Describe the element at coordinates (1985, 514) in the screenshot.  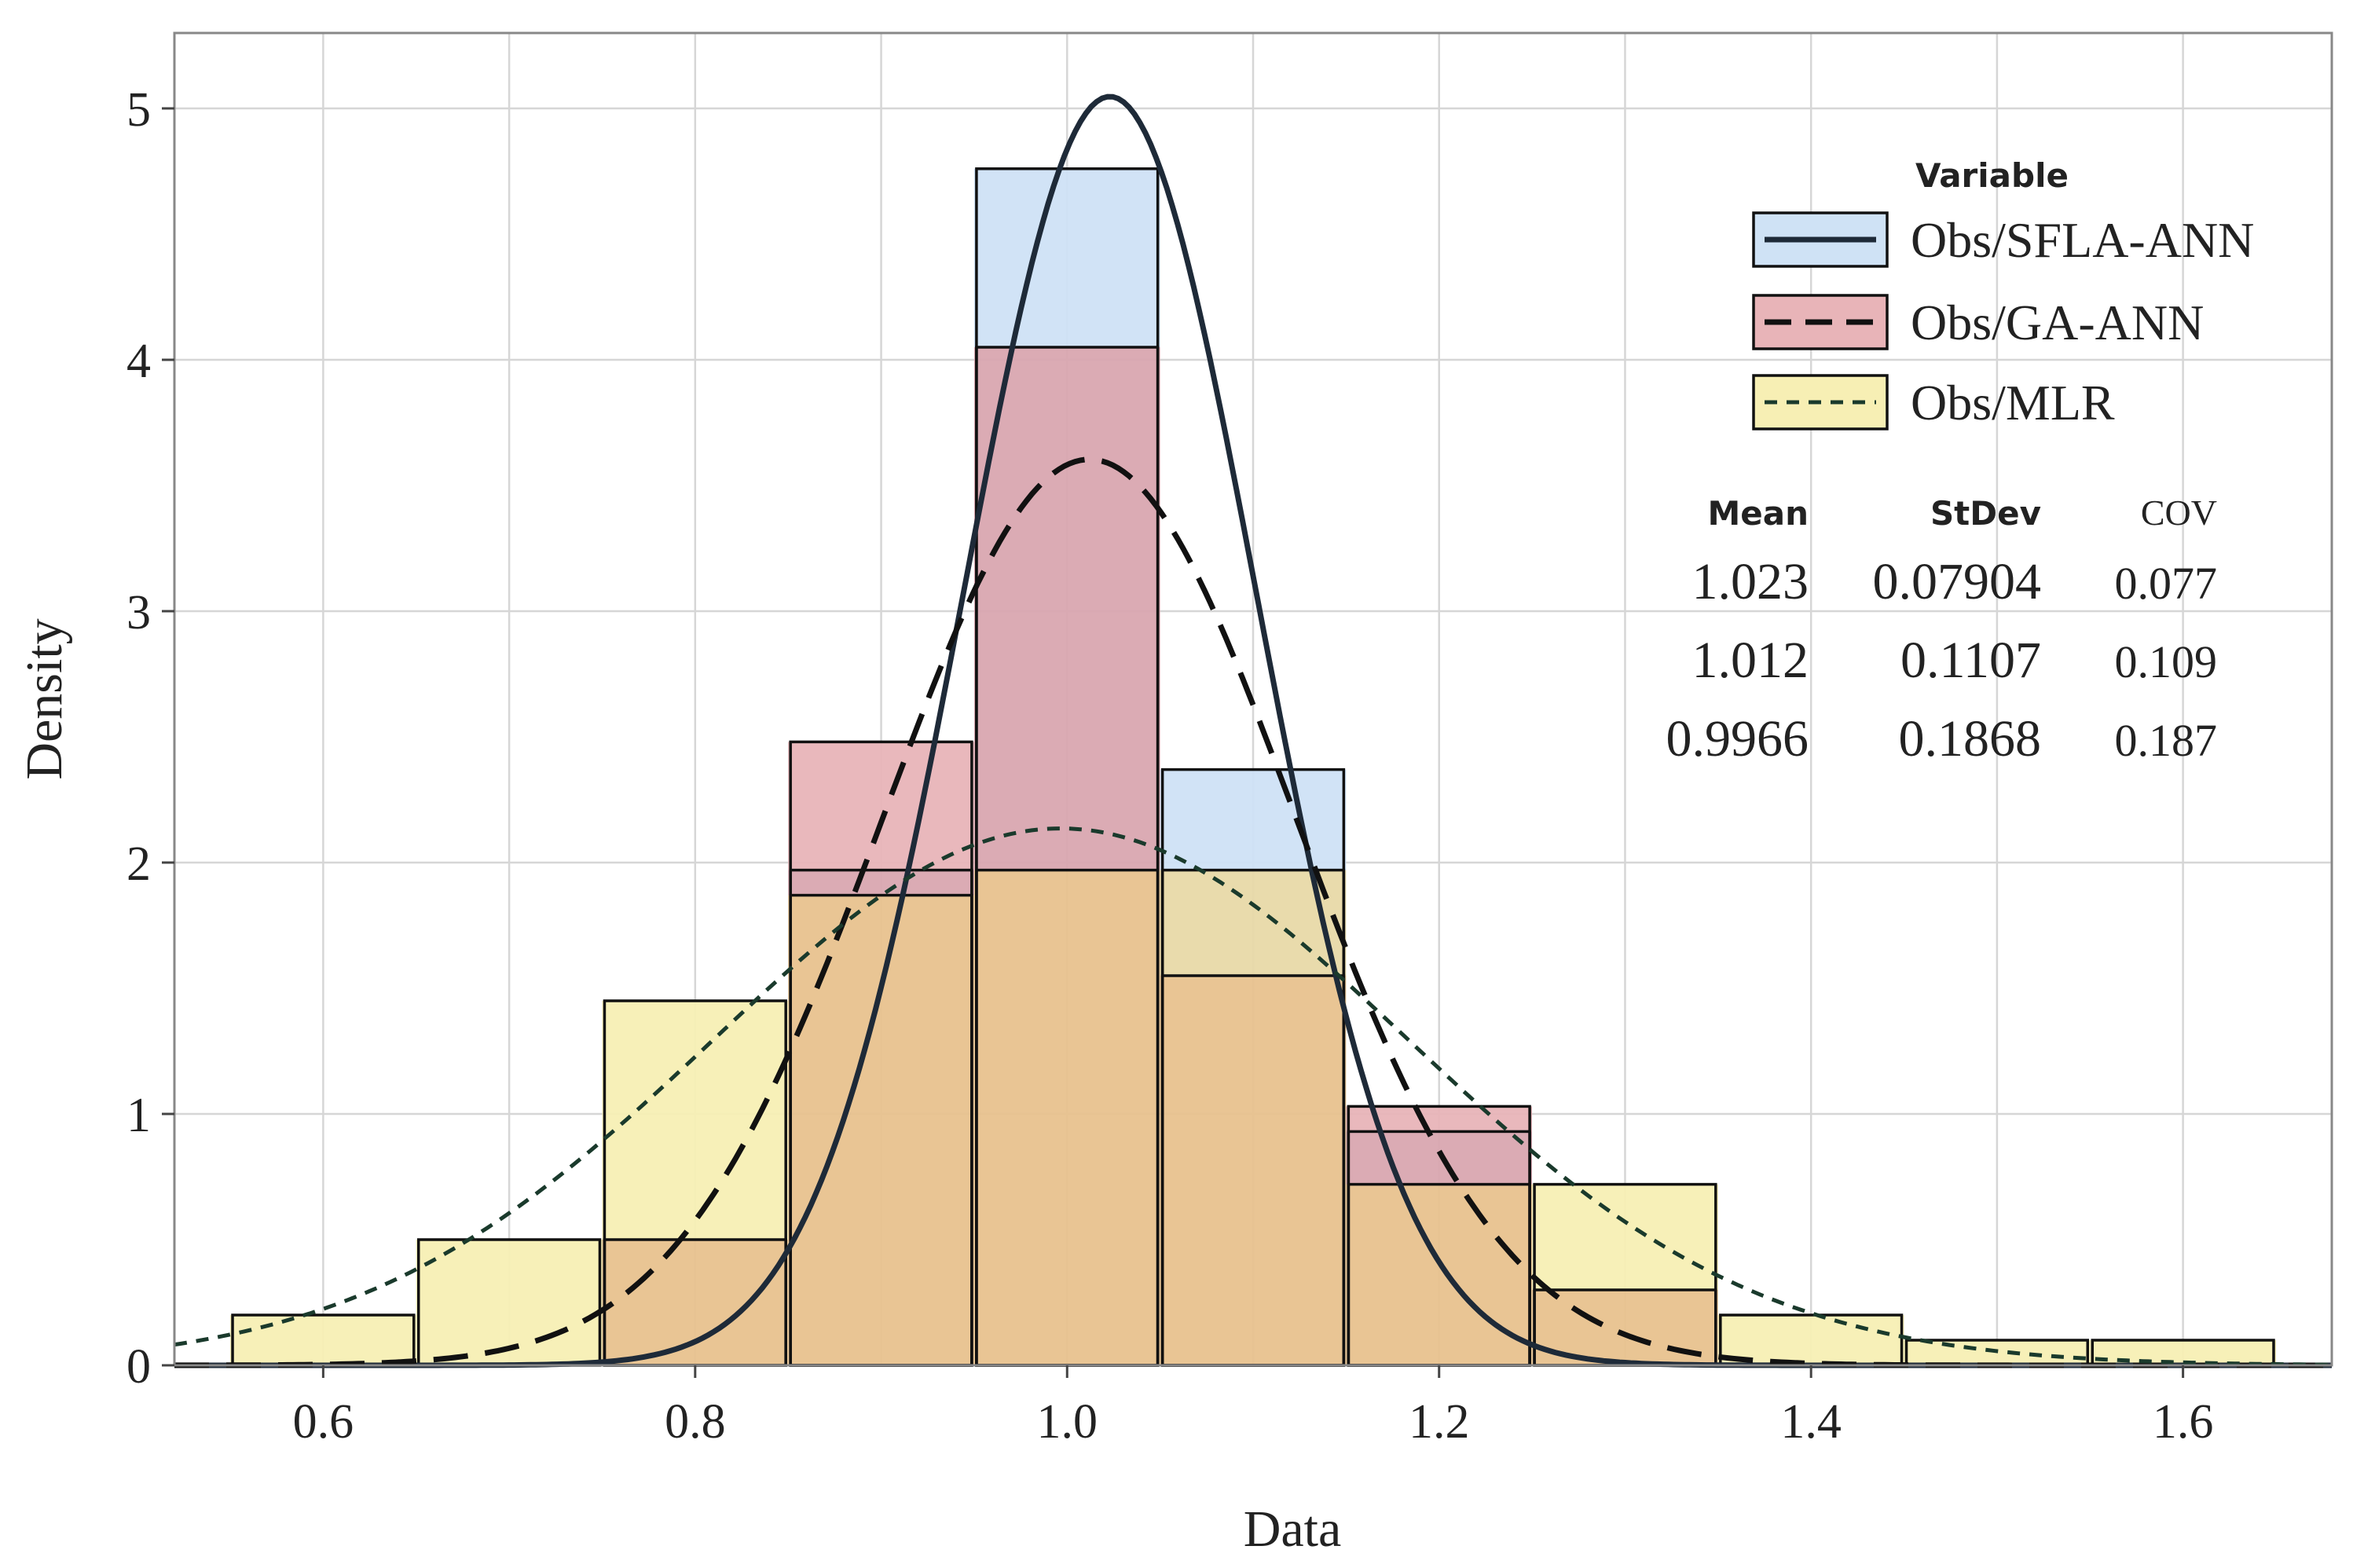
I see `stat-header-stdev: StDev` at that location.